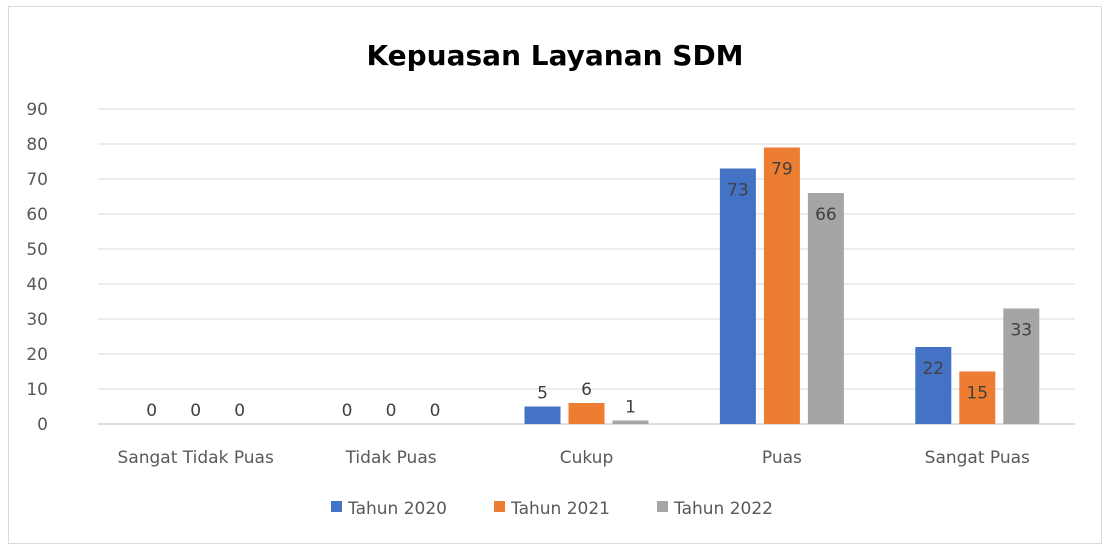 This screenshot has height=551, width=1110. What do you see at coordinates (738, 191) in the screenshot?
I see `data-label: 73` at bounding box center [738, 191].